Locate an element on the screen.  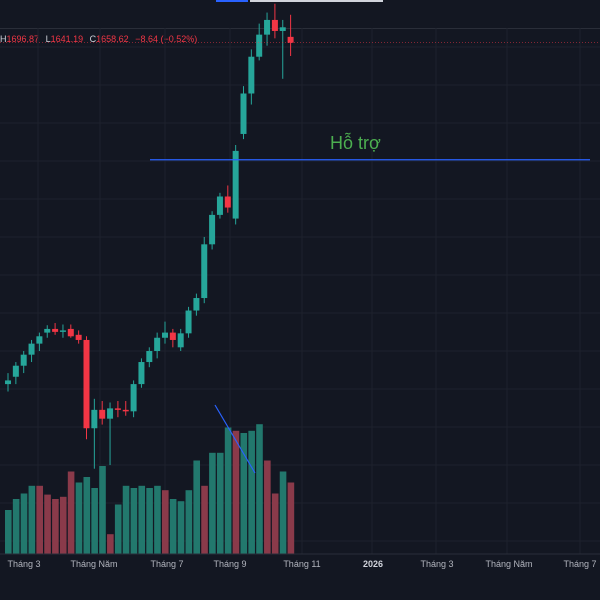
toolbar-search-field is located at coordinates (316, 1).